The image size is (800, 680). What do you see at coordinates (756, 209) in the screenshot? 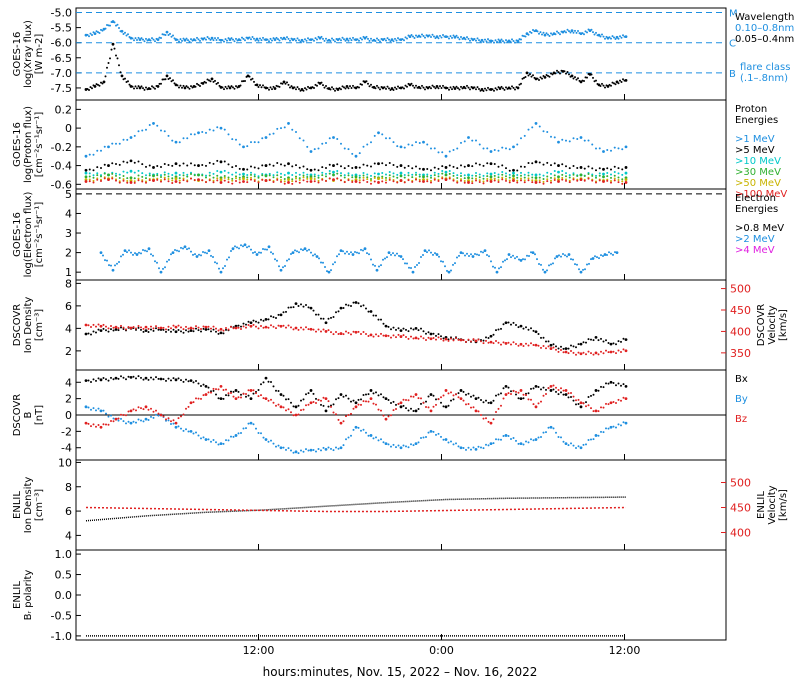
I see `legend-title: Energies` at bounding box center [756, 209].